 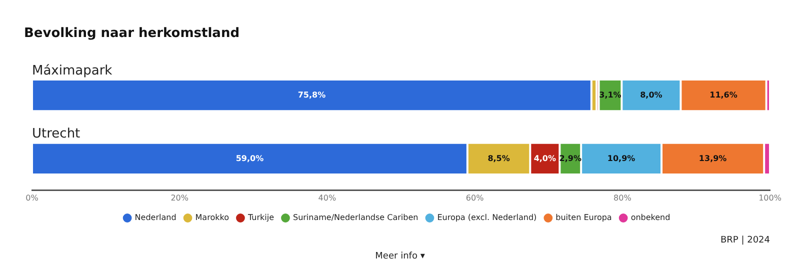 I want to click on x-tick-label: 60%, so click(x=475, y=197).